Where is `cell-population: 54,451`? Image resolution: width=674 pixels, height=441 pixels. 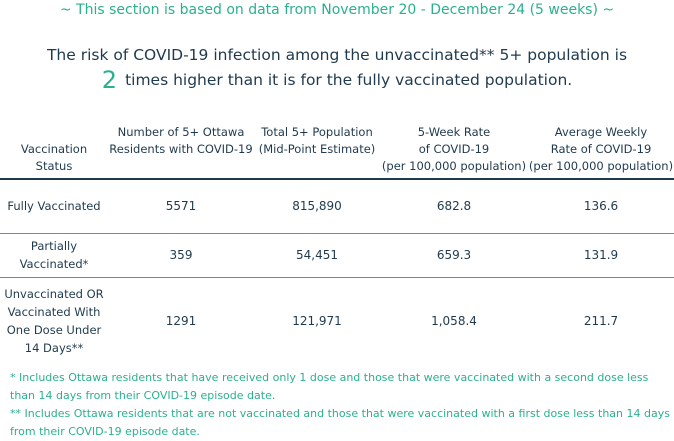
cell-population: 54,451 is located at coordinates (317, 255).